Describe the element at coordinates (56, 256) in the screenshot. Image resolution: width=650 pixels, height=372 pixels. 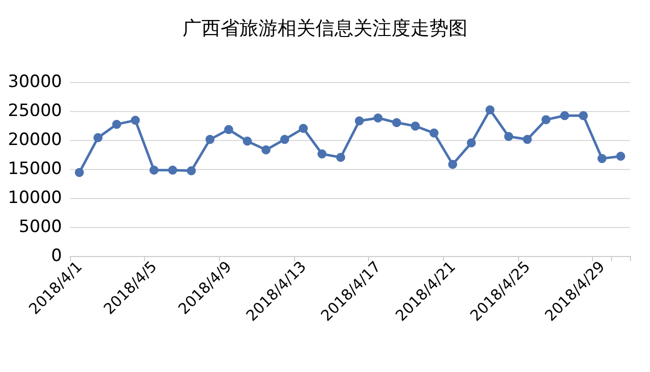
I see `y-tick-label: 0` at that location.